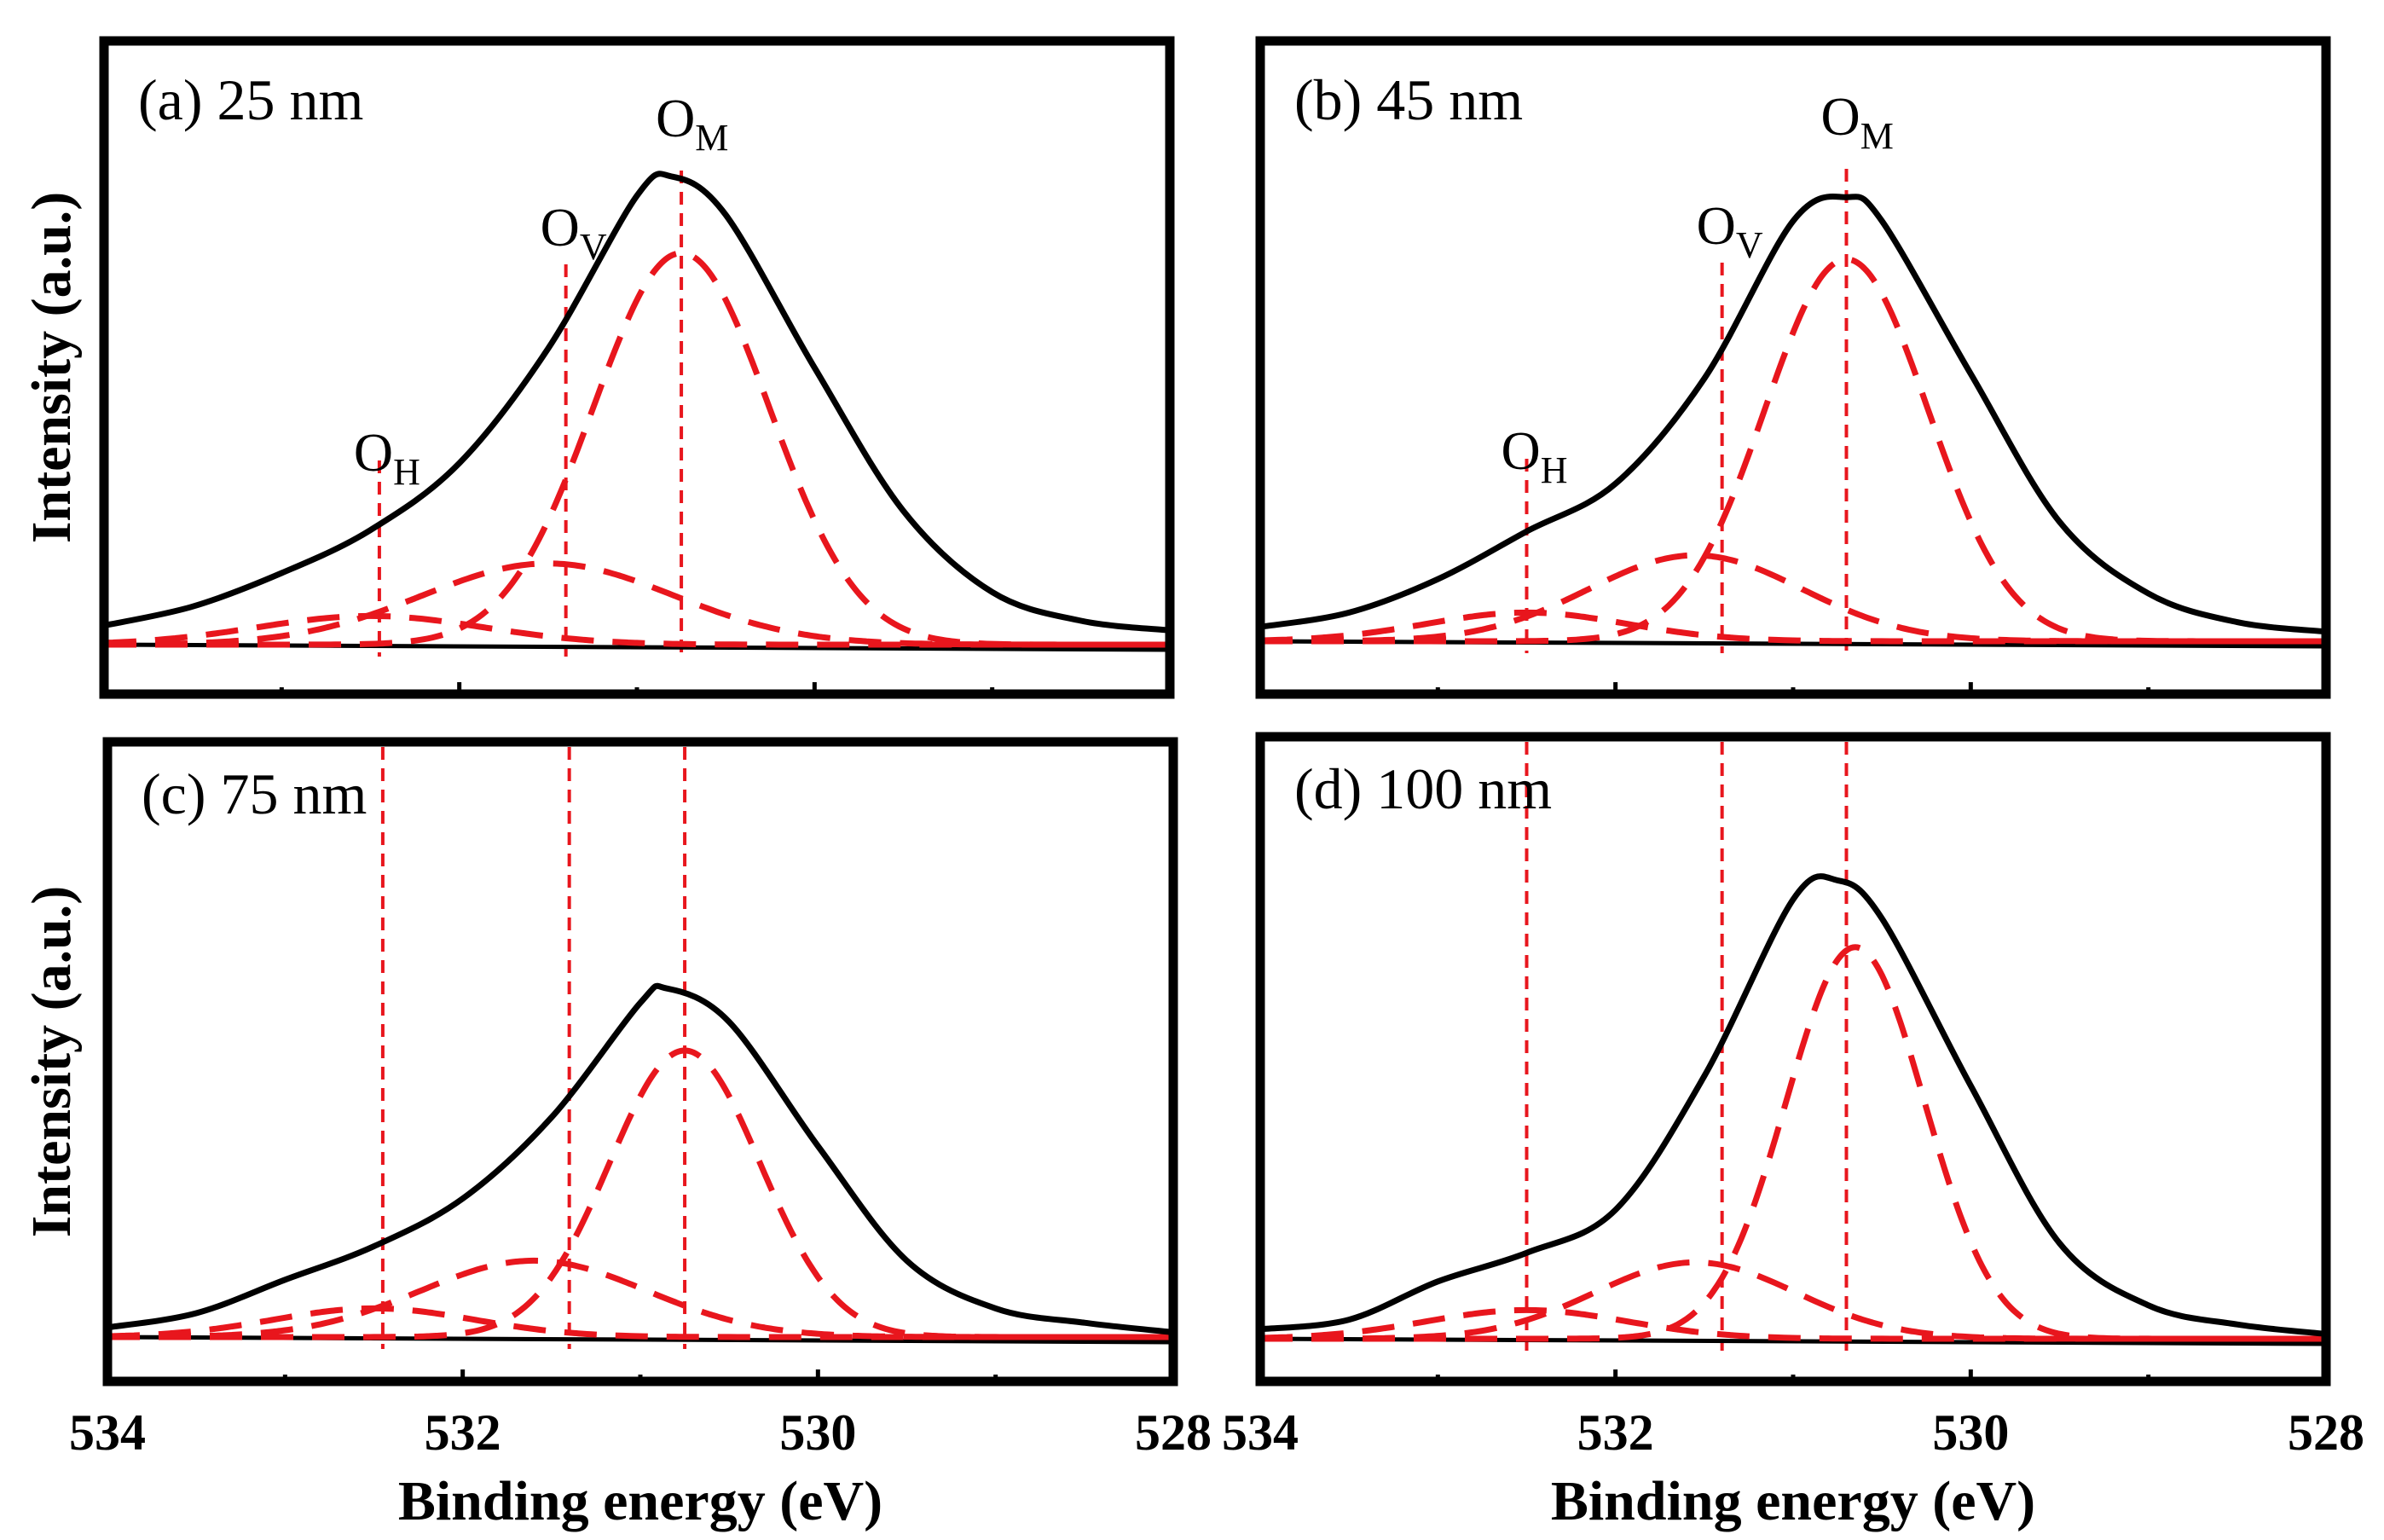  Describe the element at coordinates (51, 368) in the screenshot. I see `y-axis-title-a: Intensity (a.u.)` at that location.